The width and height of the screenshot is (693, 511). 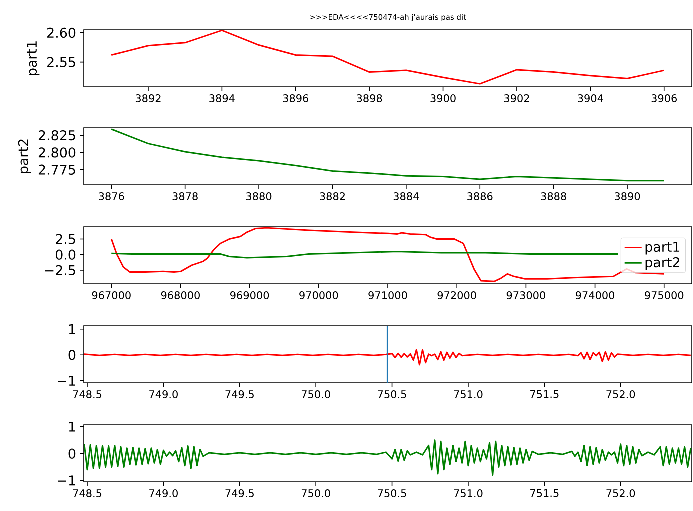 I want to click on y-tick-label: 2.775, so click(x=57, y=169).